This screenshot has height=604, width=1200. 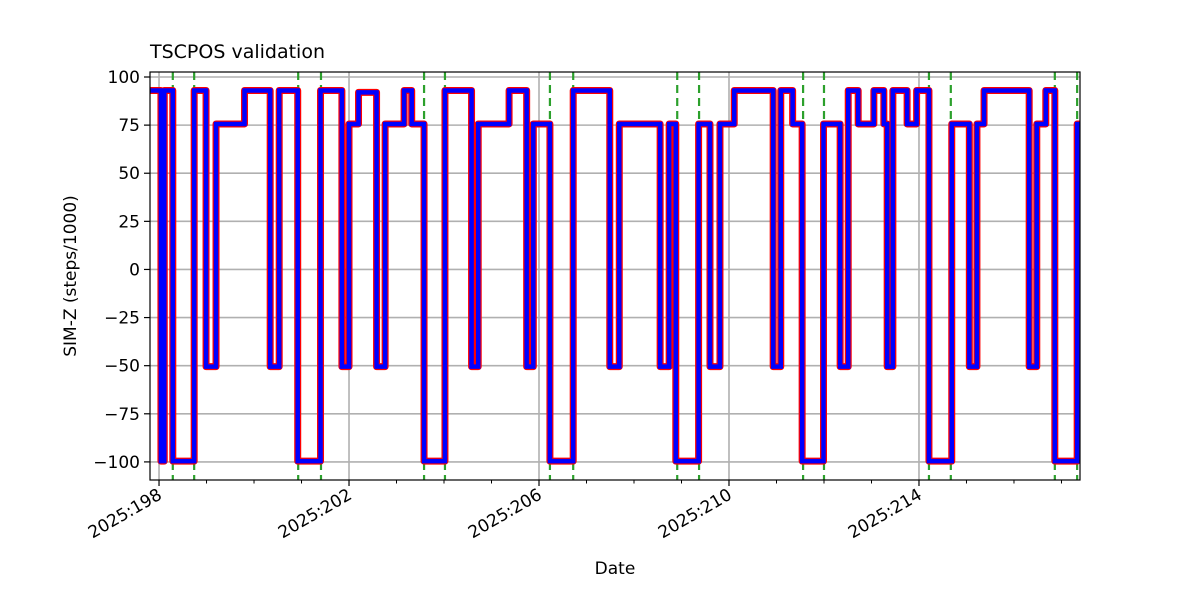 I want to click on x-tick-label: 2025:202, so click(x=315, y=514).